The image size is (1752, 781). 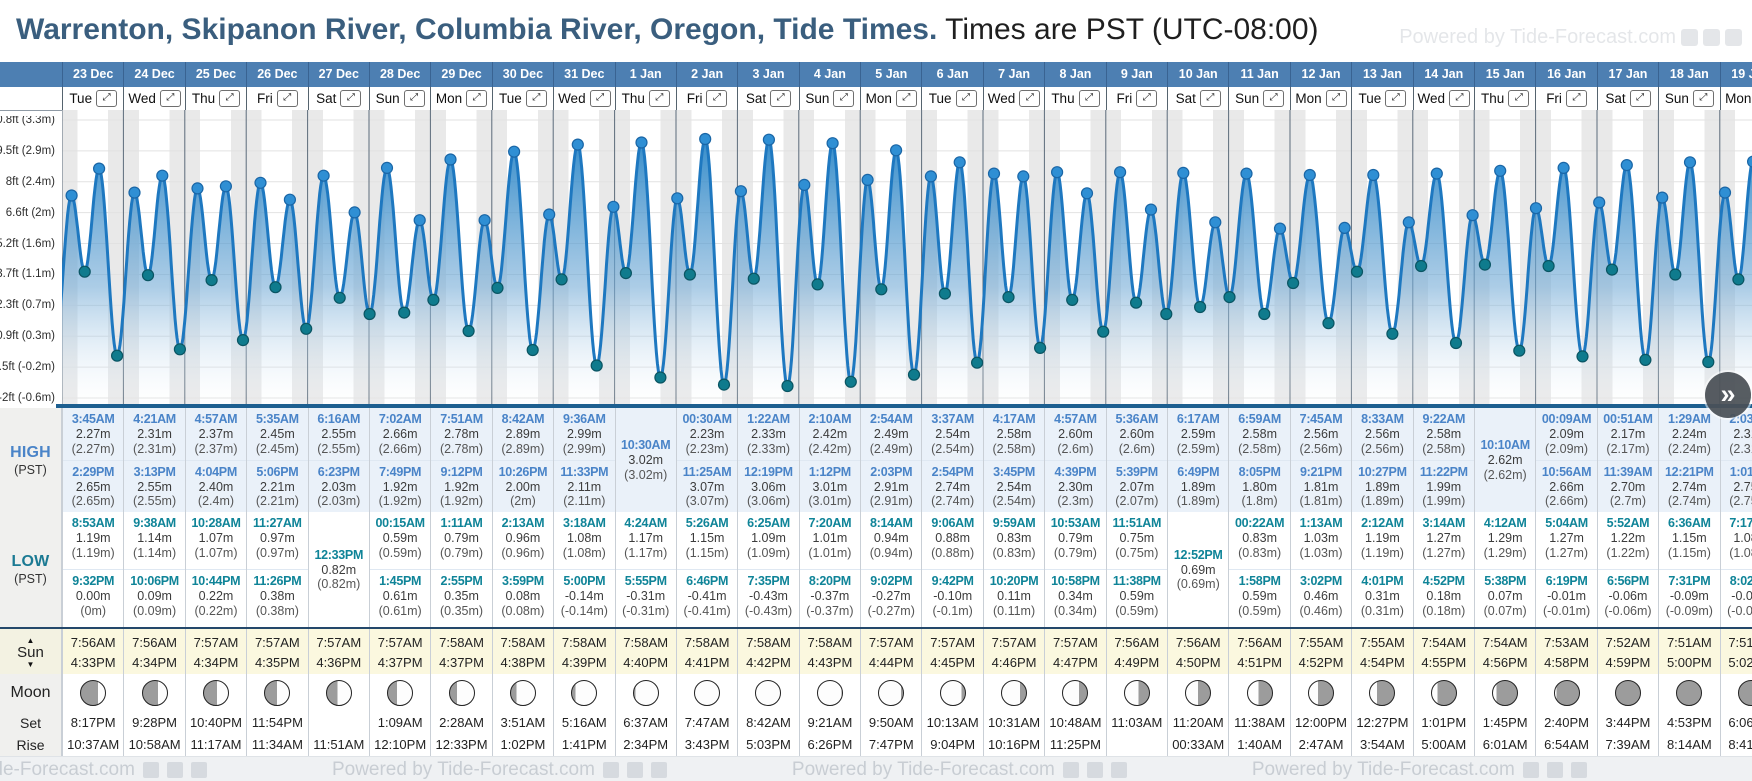 What do you see at coordinates (1381, 74) in the screenshot?
I see `day-date: 13 Jan` at bounding box center [1381, 74].